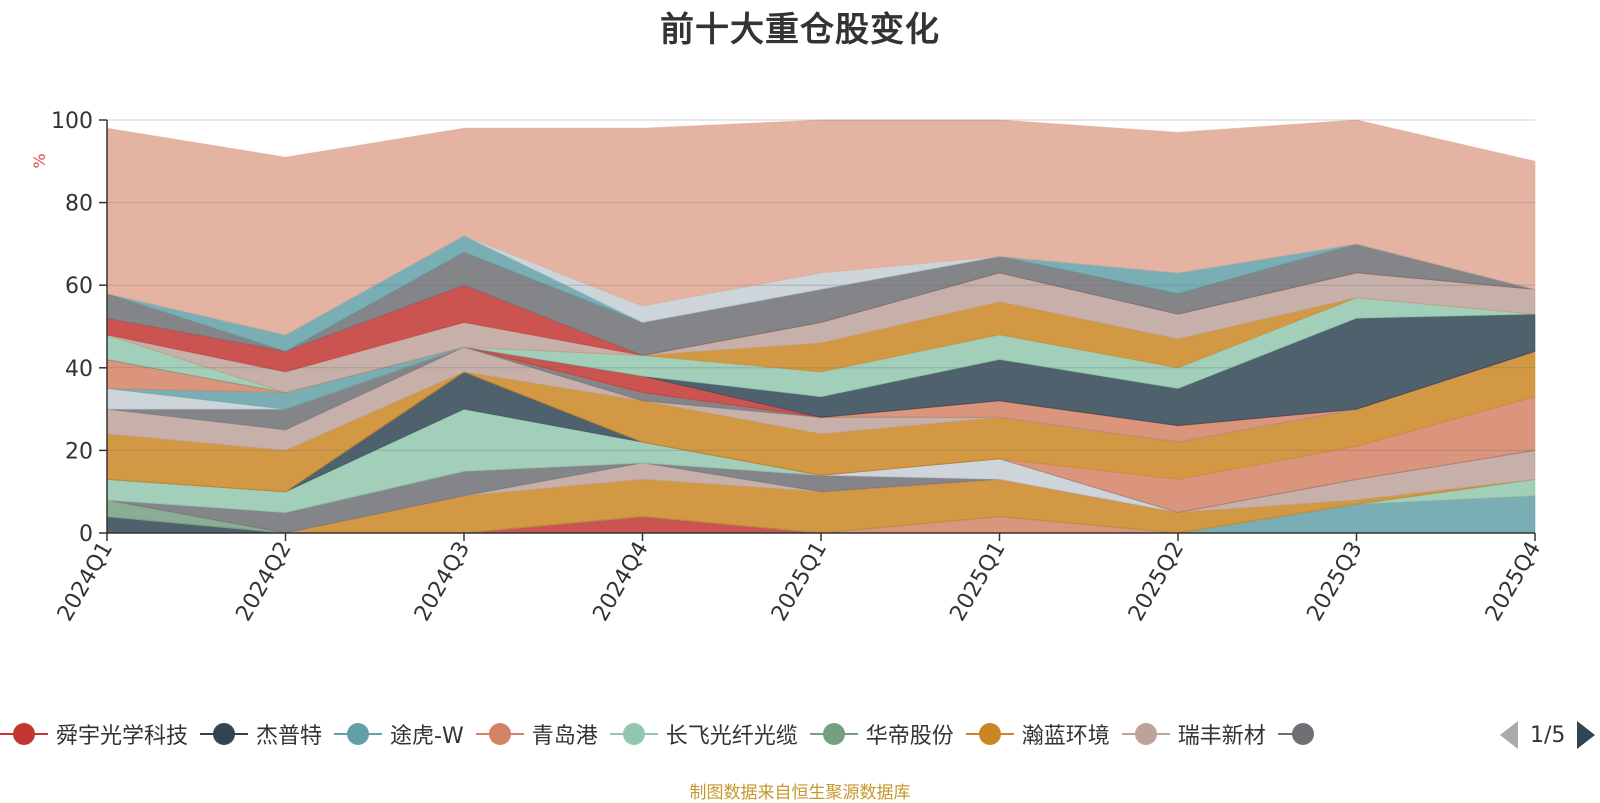  What do you see at coordinates (79, 451) in the screenshot?
I see `y-tick-label: 20` at bounding box center [79, 451].